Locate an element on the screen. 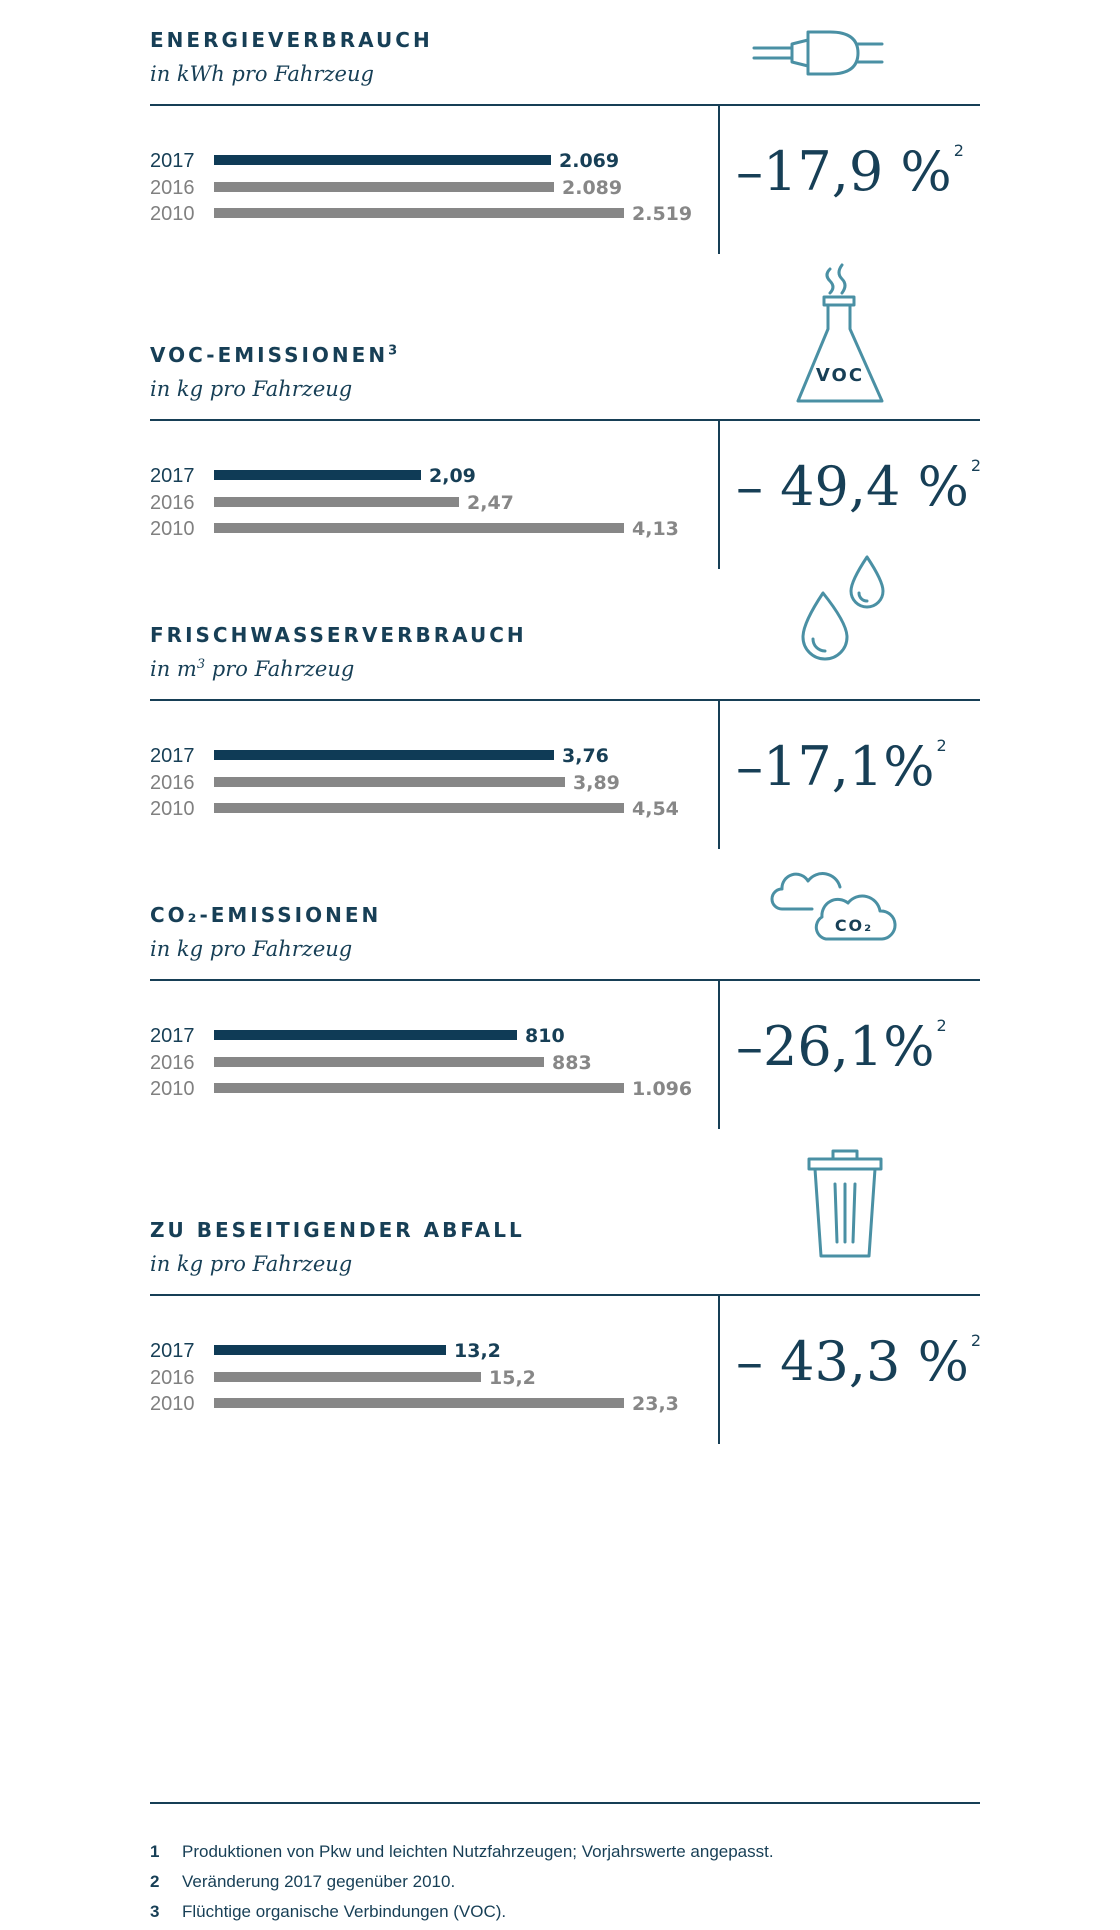 This screenshot has height=1930, width=1120. bar-row-2017: 2017 2,09 is located at coordinates (430, 476).